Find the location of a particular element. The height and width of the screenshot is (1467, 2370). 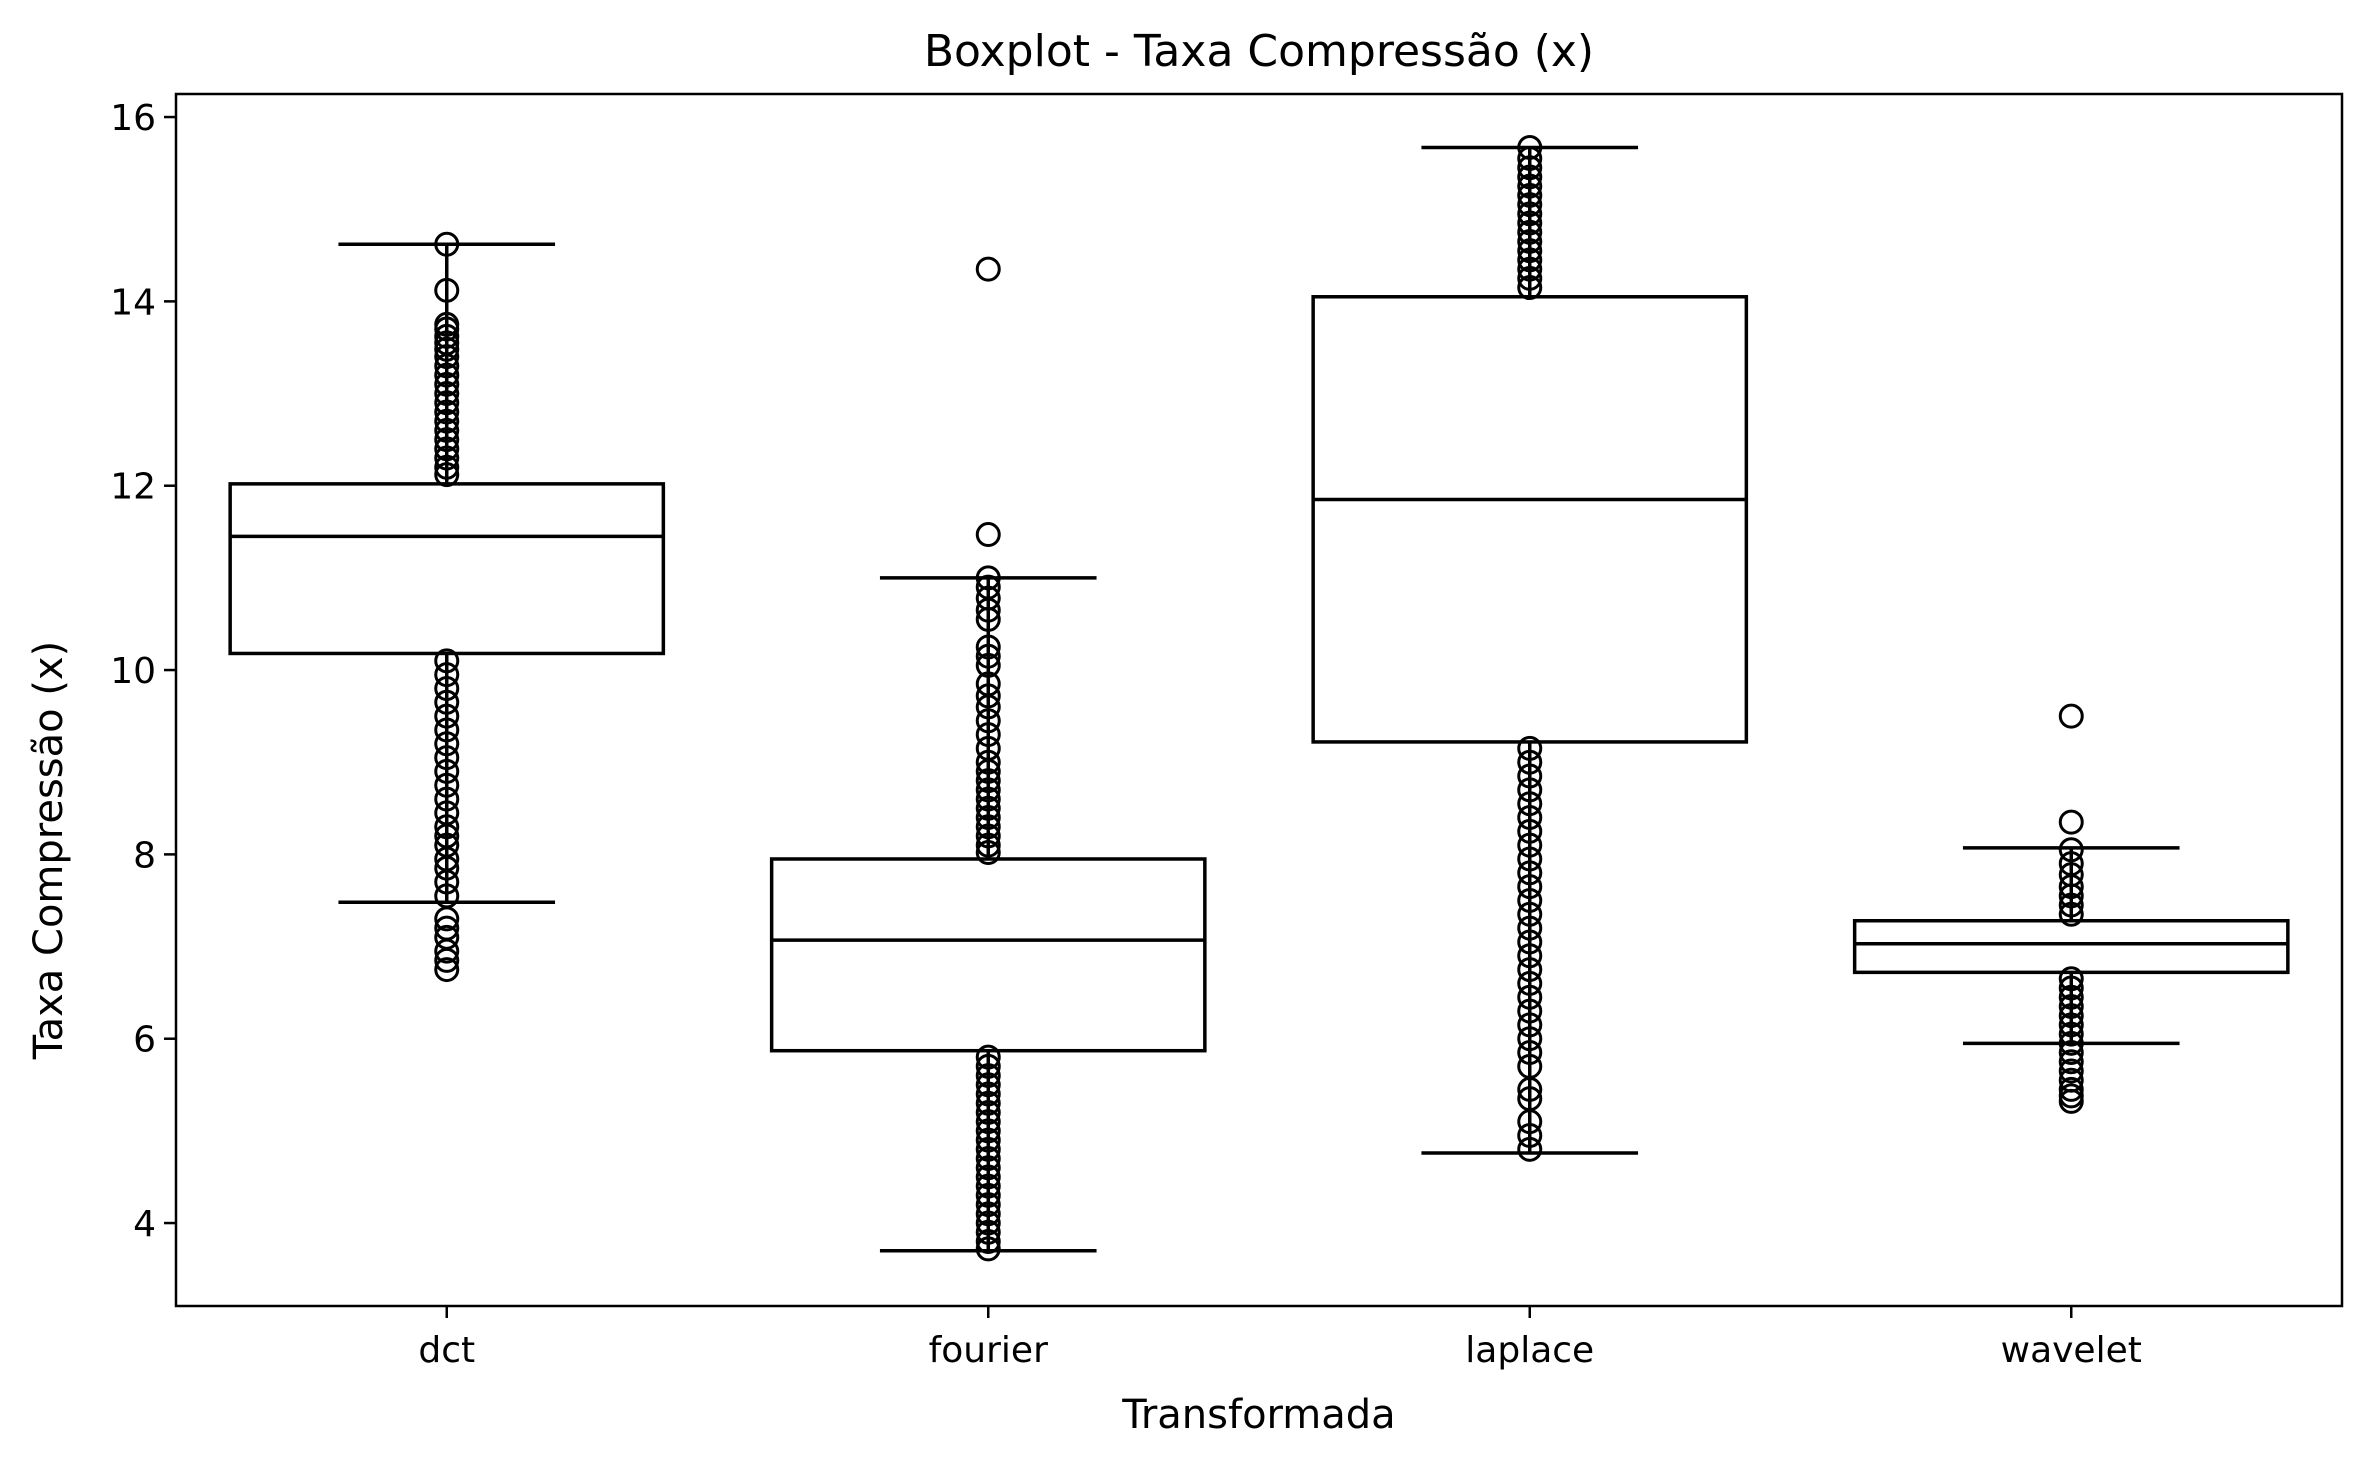

chart-title: Boxplot - Taxa Compressão (x) is located at coordinates (1259, 51).